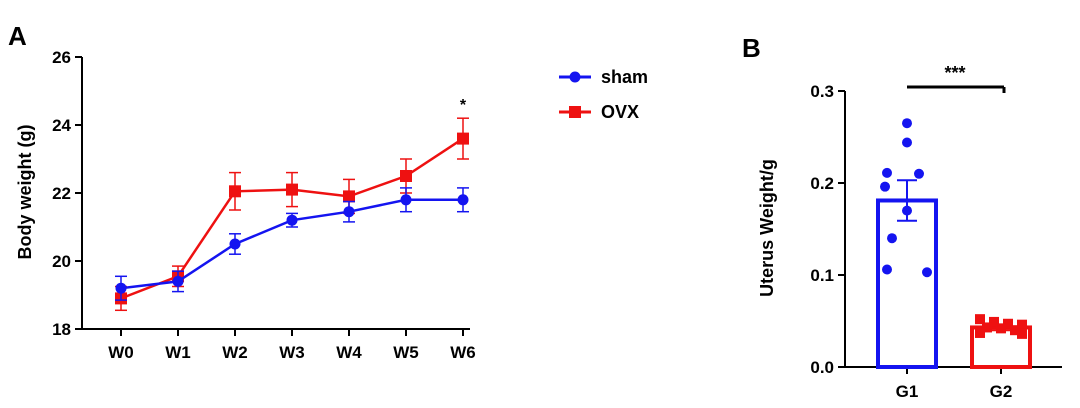 This screenshot has width=1080, height=408. What do you see at coordinates (61, 57) in the screenshot?
I see `y-tick-label-a: 26` at bounding box center [61, 57].